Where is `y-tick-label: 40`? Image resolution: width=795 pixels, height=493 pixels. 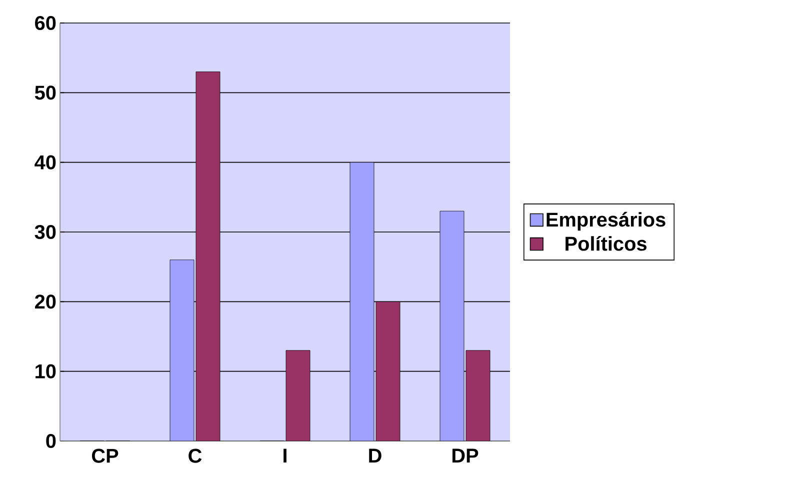
y-tick-label: 40 is located at coordinates (45, 162).